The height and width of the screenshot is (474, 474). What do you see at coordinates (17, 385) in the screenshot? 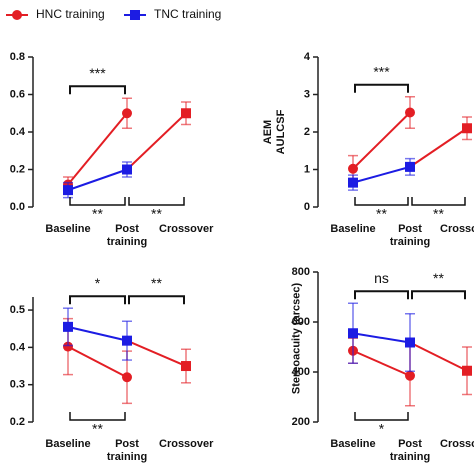
I see `y-tick-label: 0.3` at bounding box center [17, 385].